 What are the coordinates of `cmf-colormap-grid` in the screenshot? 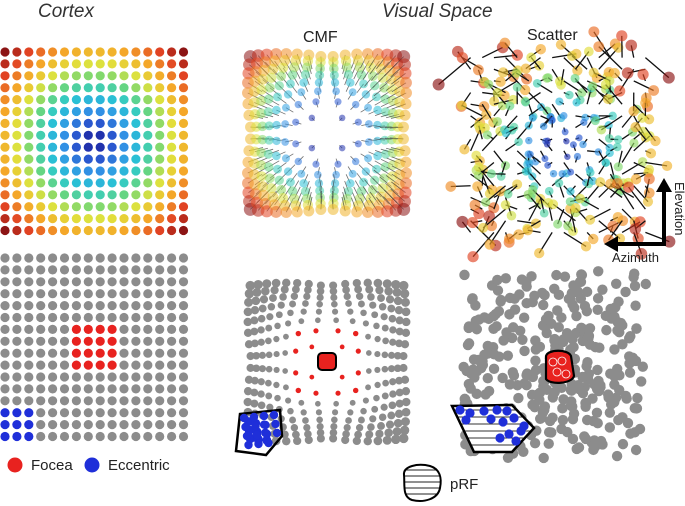 It's located at (327, 133).